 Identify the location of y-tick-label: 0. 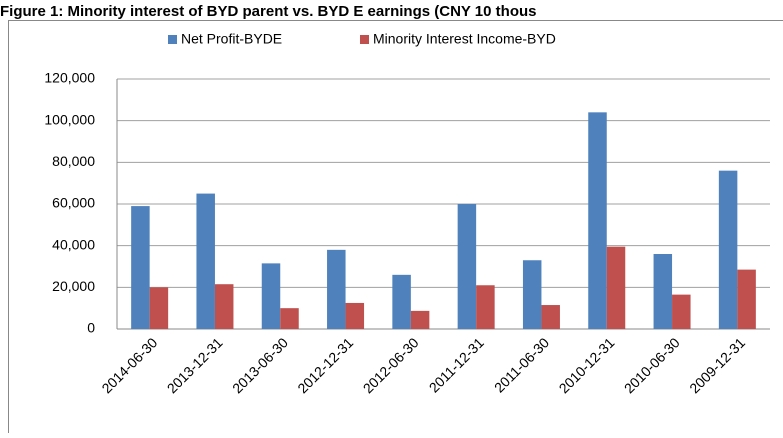
(91, 328).